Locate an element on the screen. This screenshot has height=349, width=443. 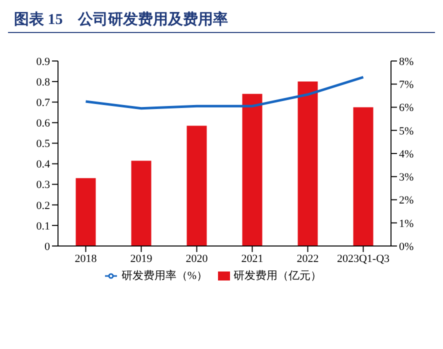
x-tick-label: 2020 is located at coordinates (197, 258).